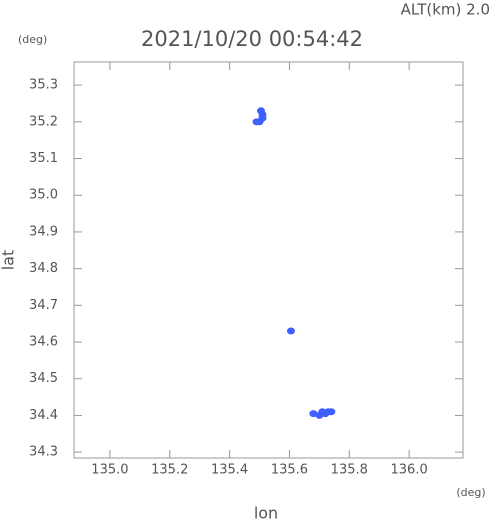 The height and width of the screenshot is (521, 491). Describe the element at coordinates (43, 342) in the screenshot. I see `y-tick-label: 34.6` at that location.